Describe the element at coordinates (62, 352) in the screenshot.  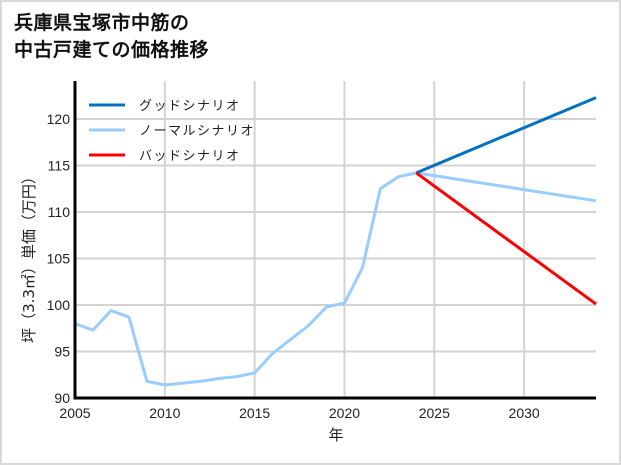
I see `y-tick-label: 95` at that location.